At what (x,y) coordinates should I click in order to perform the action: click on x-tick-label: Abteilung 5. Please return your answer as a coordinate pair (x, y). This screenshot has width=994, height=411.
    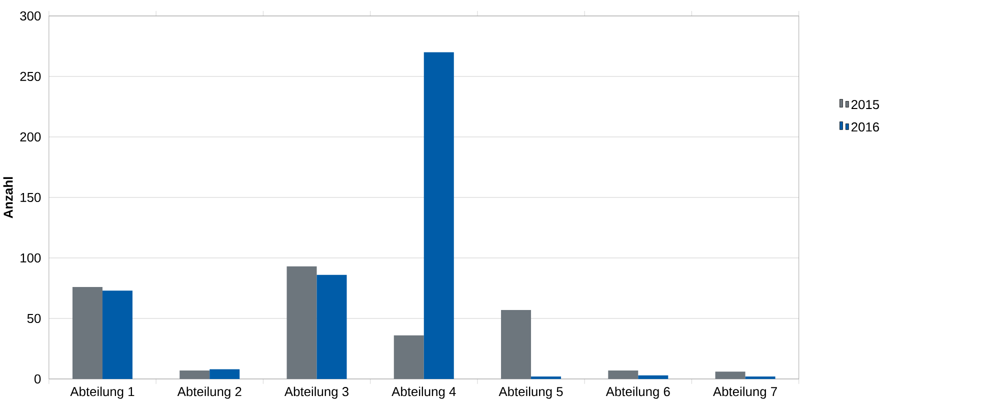
    Looking at the image, I should click on (530, 392).